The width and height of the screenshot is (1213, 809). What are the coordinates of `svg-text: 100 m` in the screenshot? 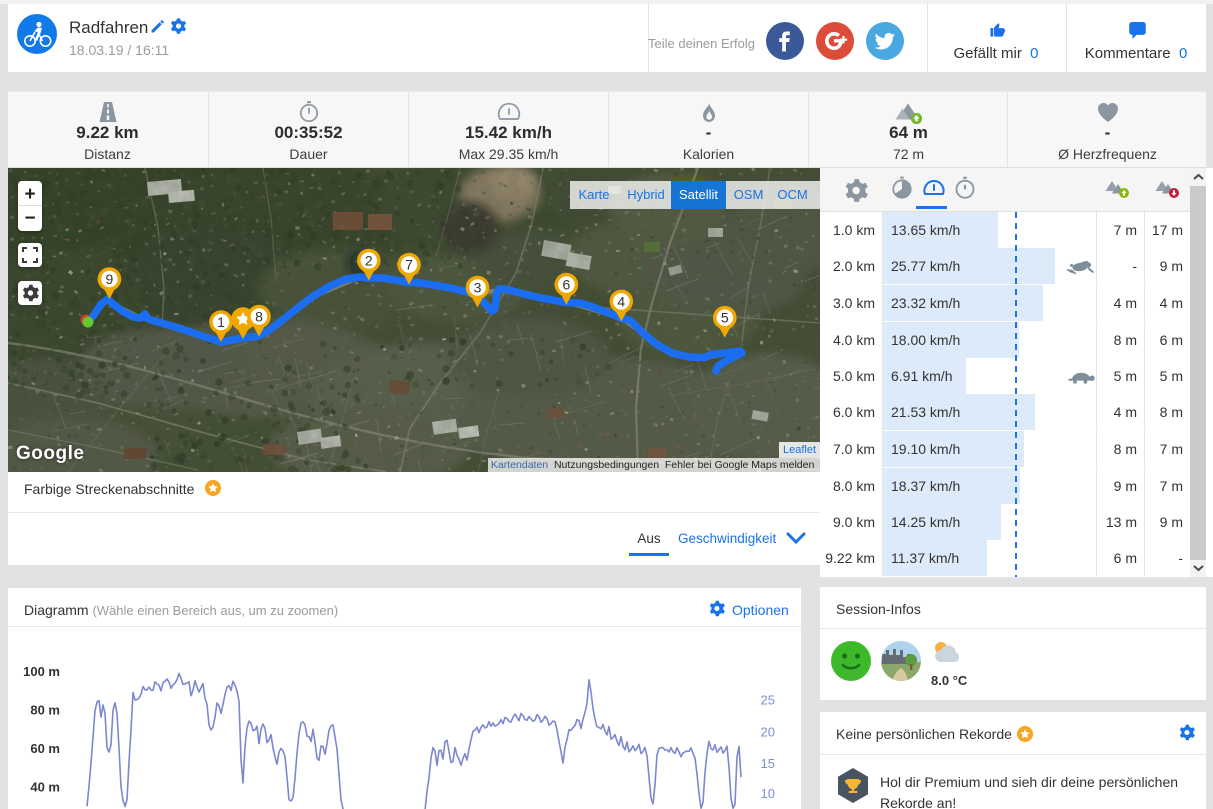 It's located at (41, 671).